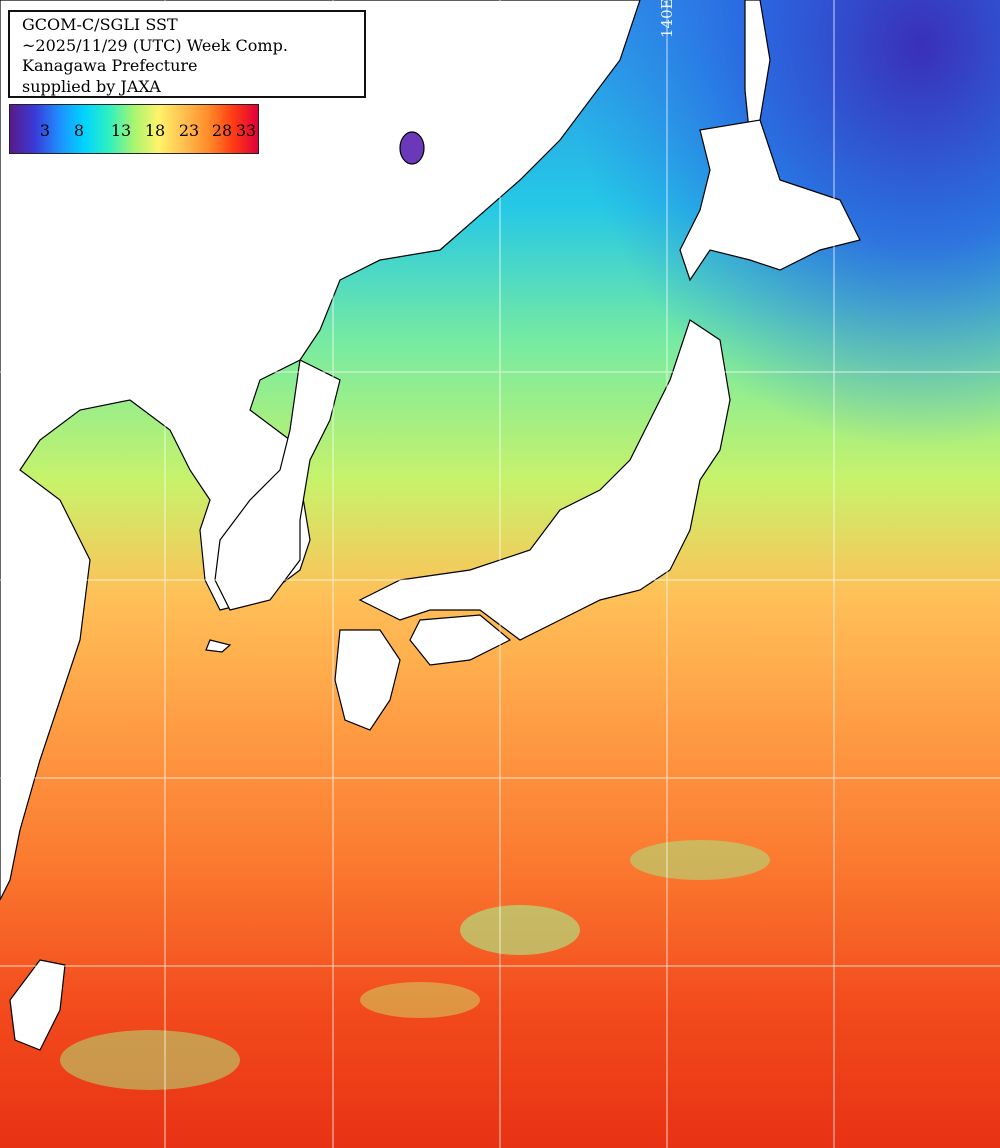 Image resolution: width=1000 pixels, height=1148 pixels. I want to click on latitude-label: 40N, so click(32, 361).